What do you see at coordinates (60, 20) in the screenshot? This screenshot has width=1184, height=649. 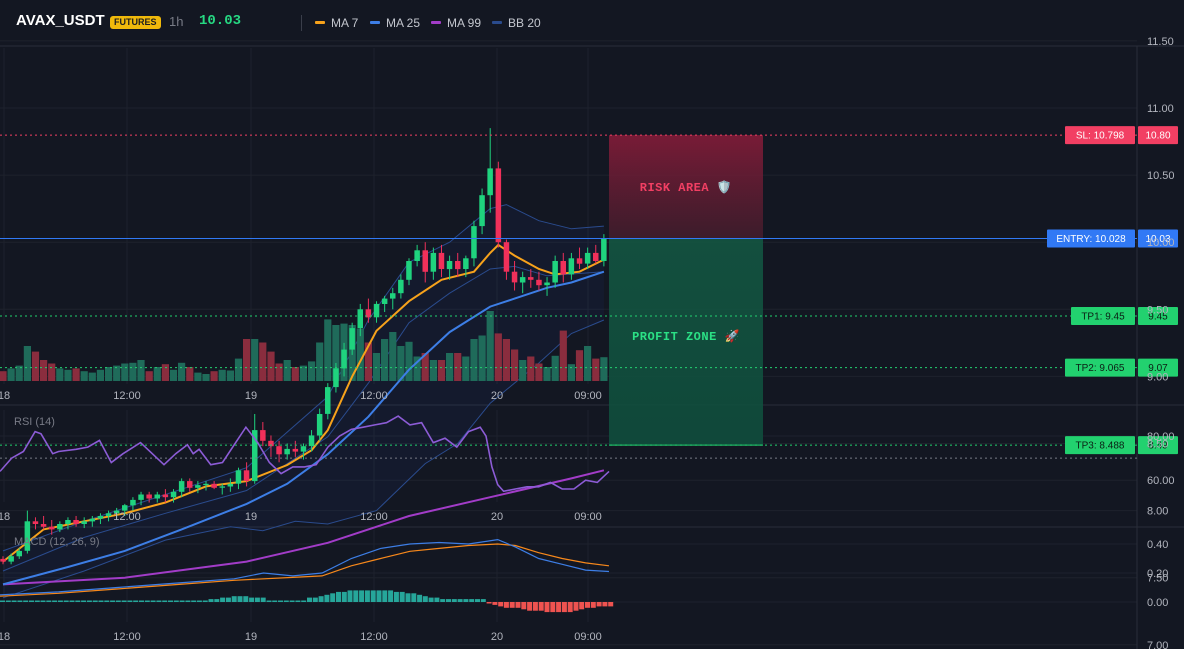 I see `symbol-name: AVAX_USDT` at bounding box center [60, 20].